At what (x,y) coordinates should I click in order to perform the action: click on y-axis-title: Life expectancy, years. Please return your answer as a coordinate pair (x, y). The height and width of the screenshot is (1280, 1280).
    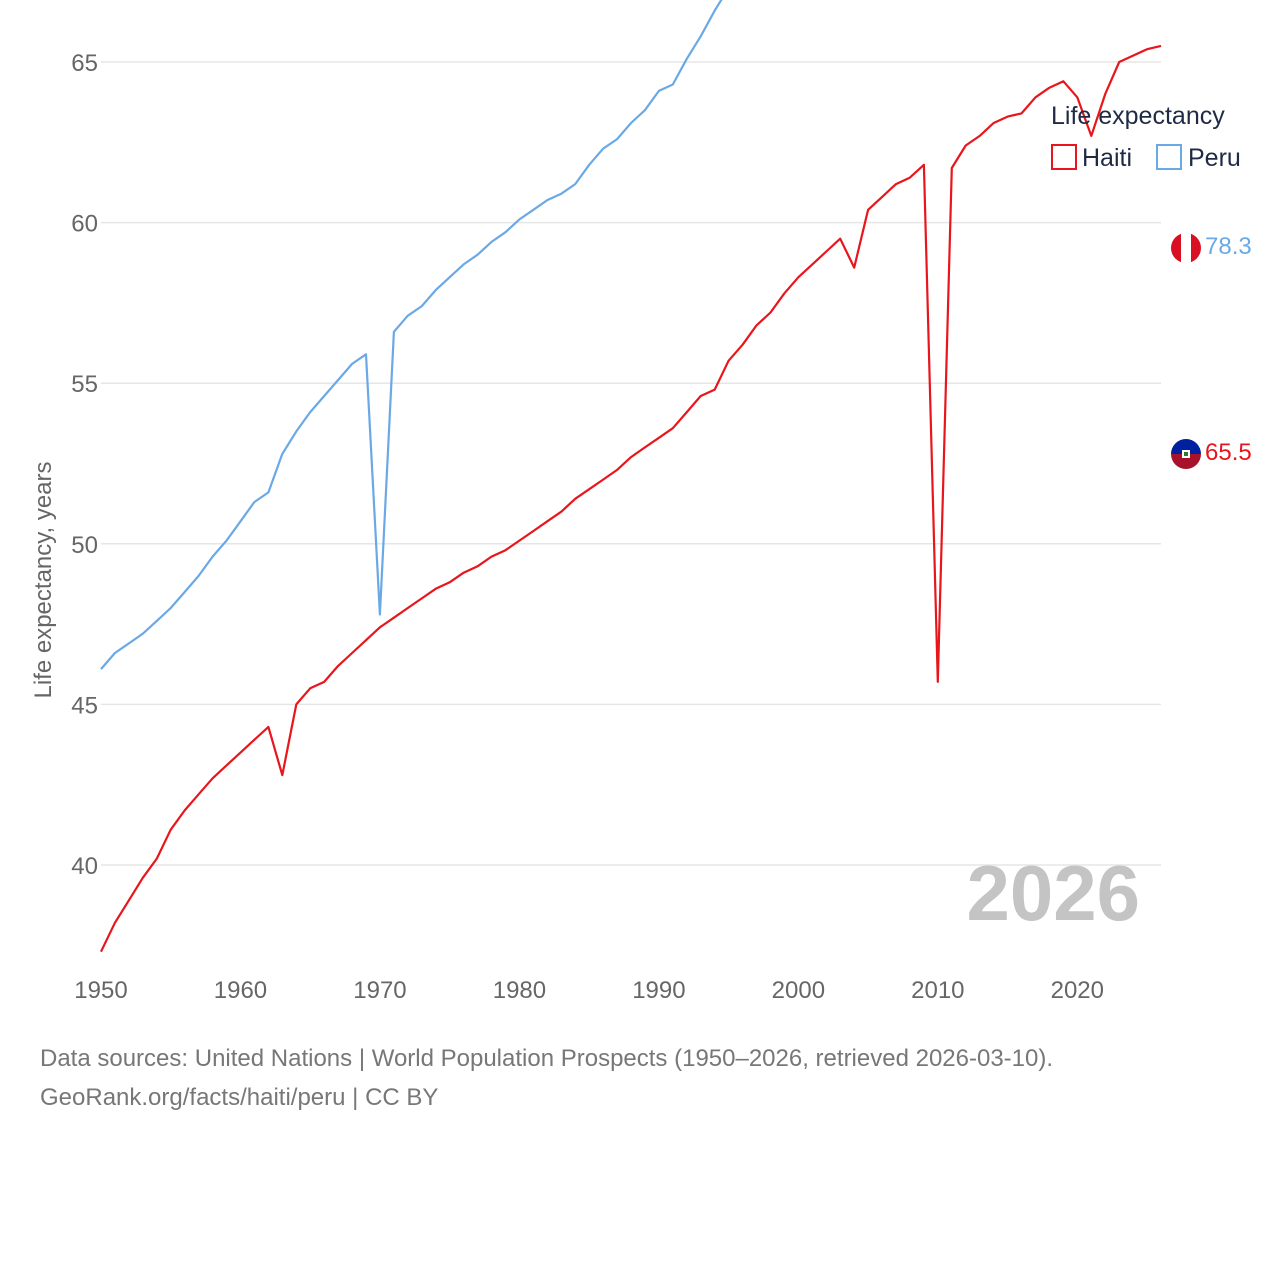
    Looking at the image, I should click on (43, 579).